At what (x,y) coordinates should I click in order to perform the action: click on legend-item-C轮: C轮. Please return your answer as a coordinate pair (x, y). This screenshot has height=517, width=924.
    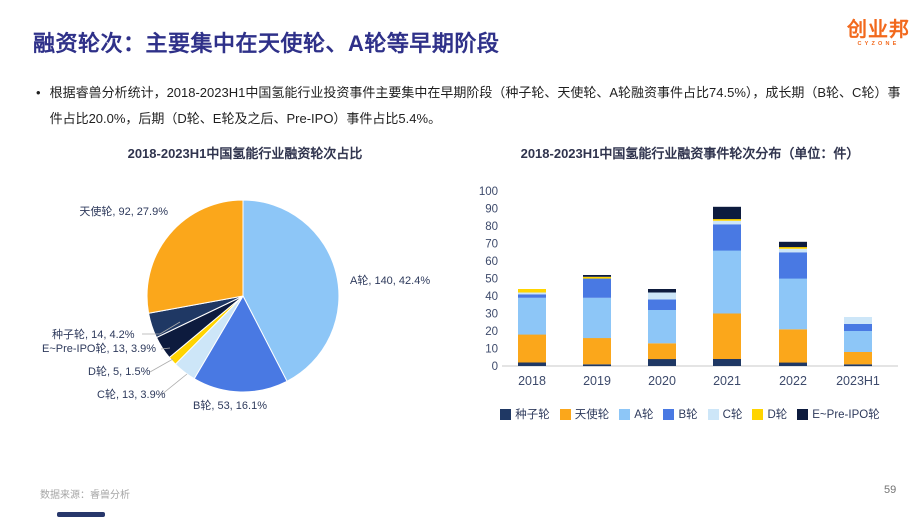
    Looking at the image, I should click on (725, 414).